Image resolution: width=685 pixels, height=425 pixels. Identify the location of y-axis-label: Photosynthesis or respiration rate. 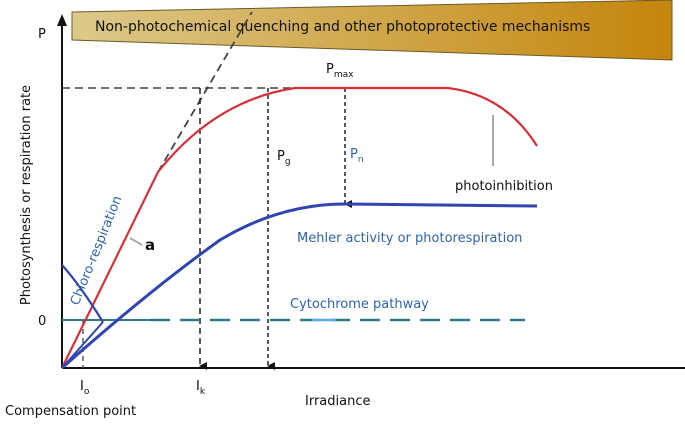
(26, 195).